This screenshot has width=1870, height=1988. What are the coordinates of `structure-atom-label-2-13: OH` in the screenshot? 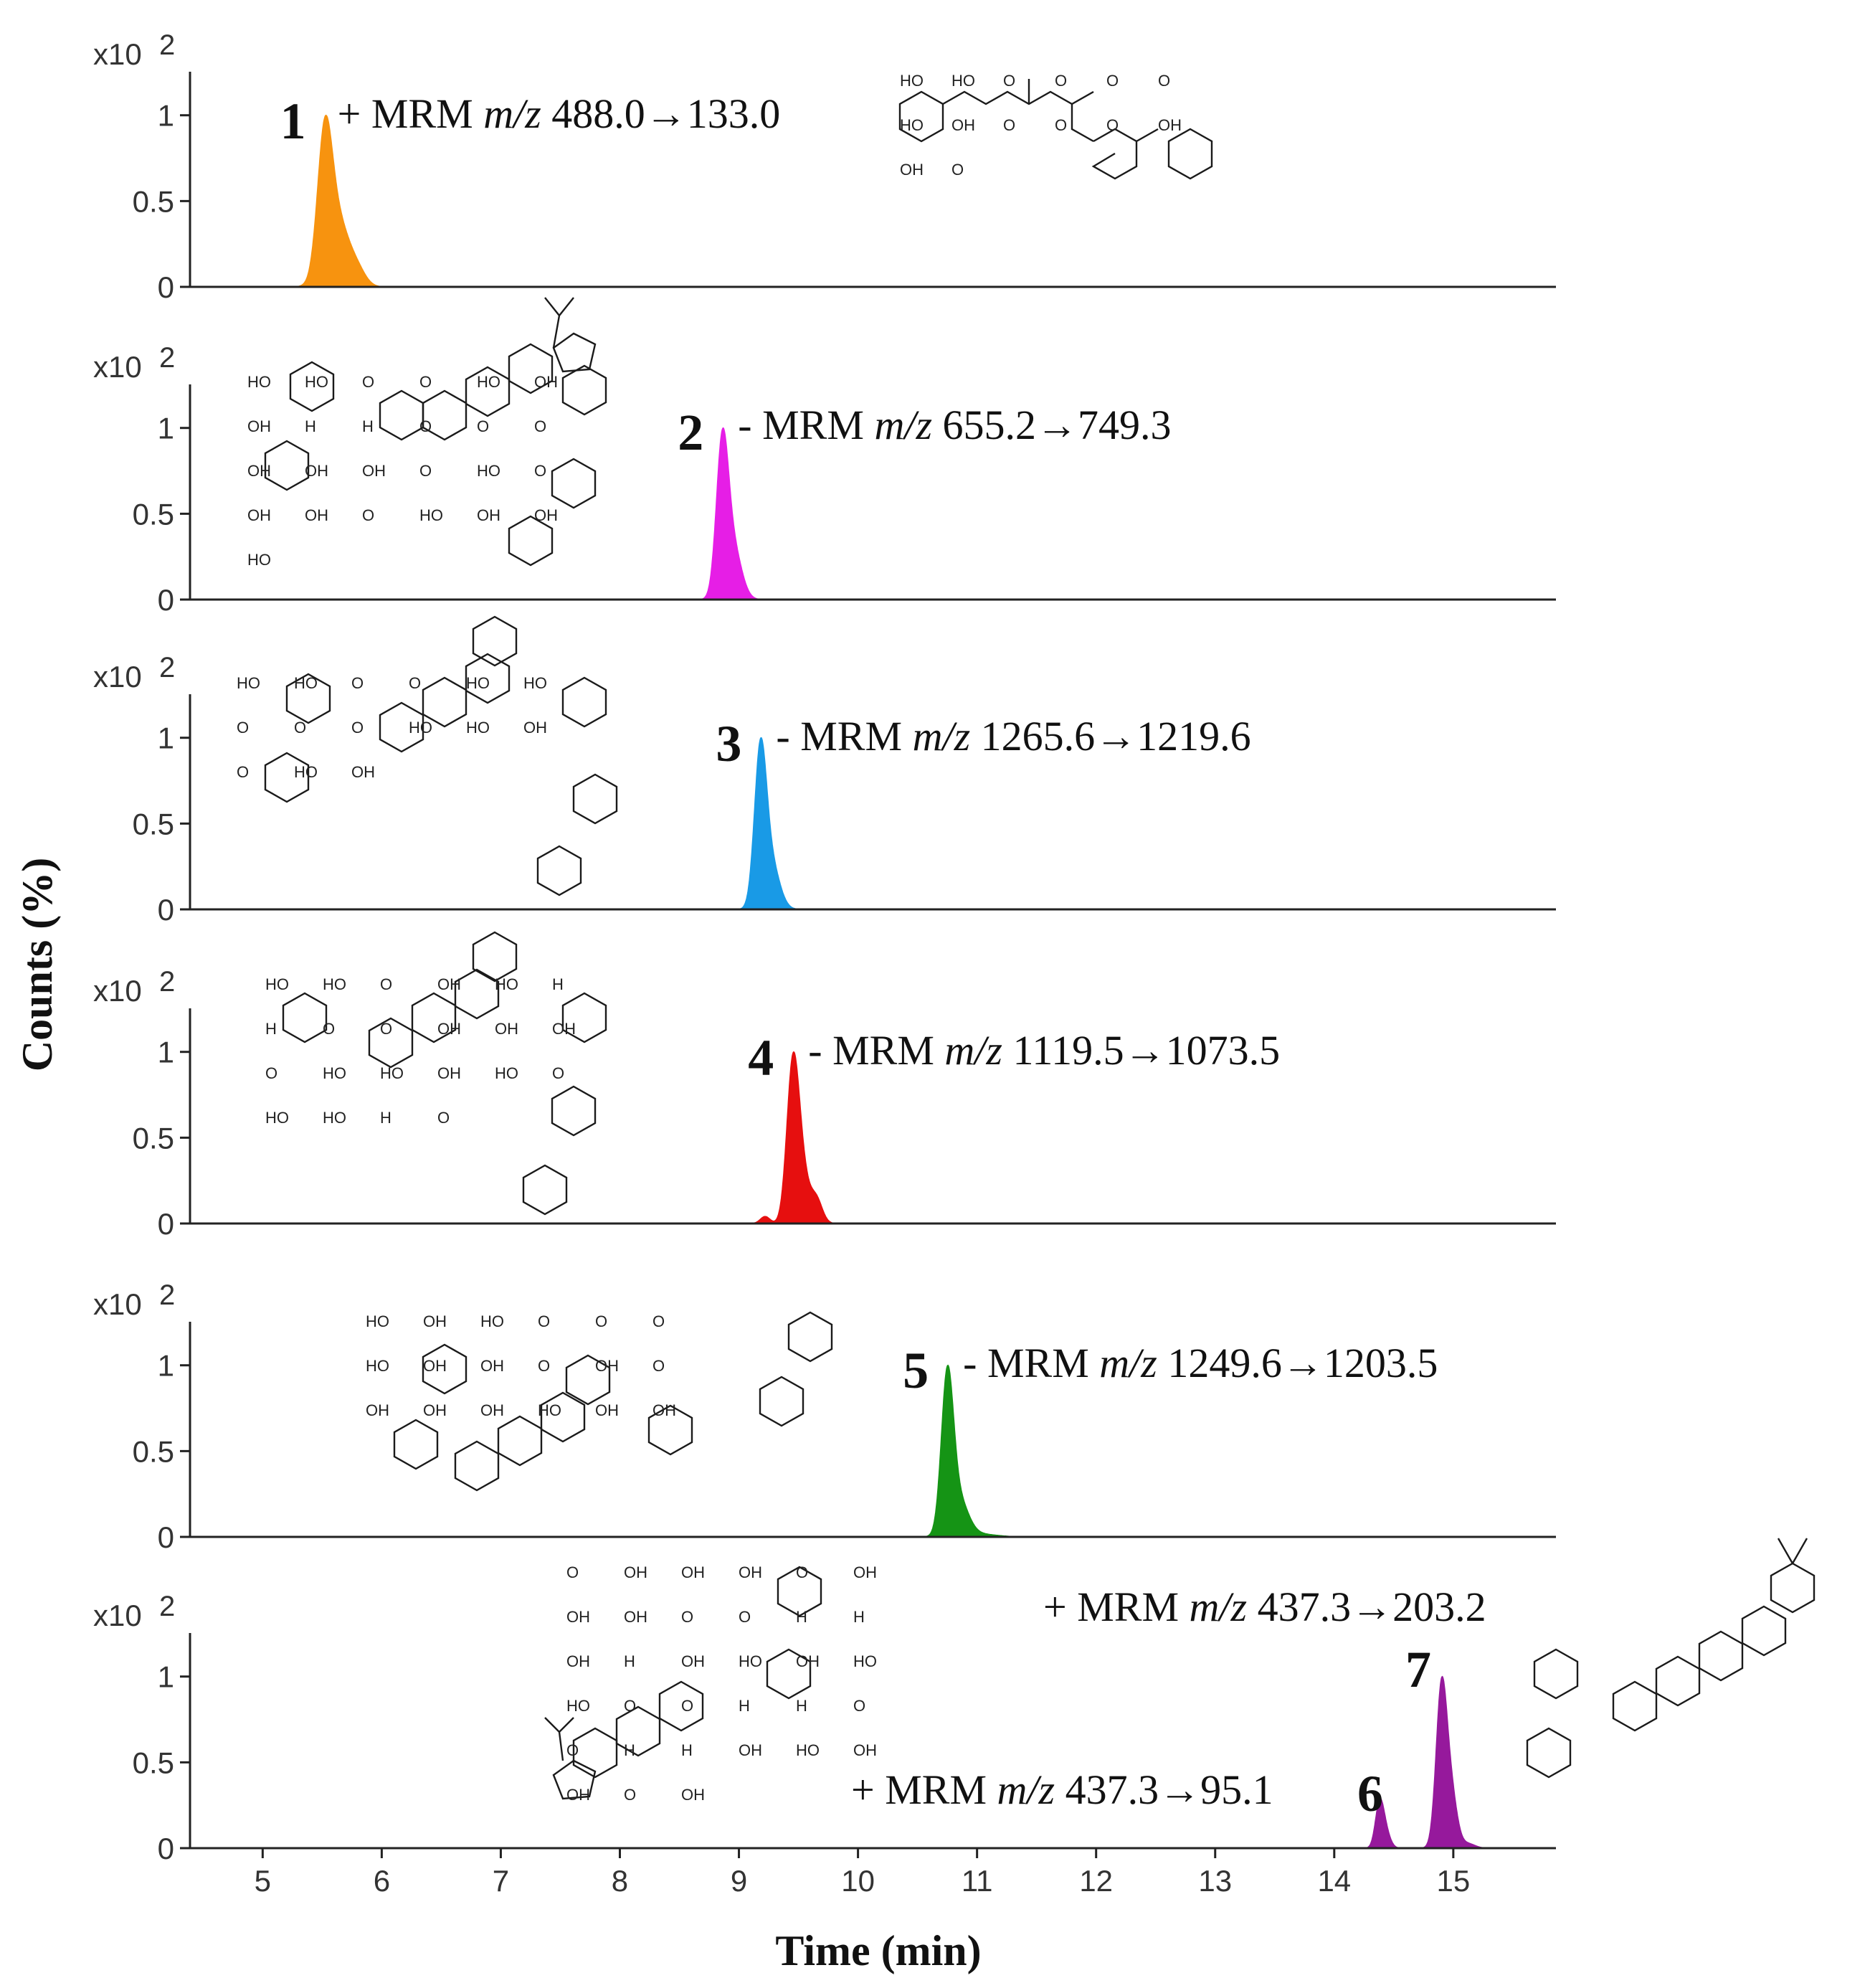 It's located at (316, 471).